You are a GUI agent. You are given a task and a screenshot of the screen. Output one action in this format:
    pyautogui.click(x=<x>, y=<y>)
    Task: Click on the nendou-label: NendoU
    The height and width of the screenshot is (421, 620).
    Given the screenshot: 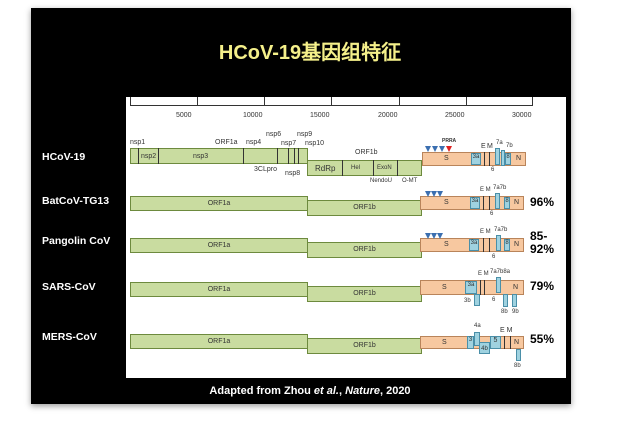 What is the action you would take?
    pyautogui.click(x=381, y=181)
    